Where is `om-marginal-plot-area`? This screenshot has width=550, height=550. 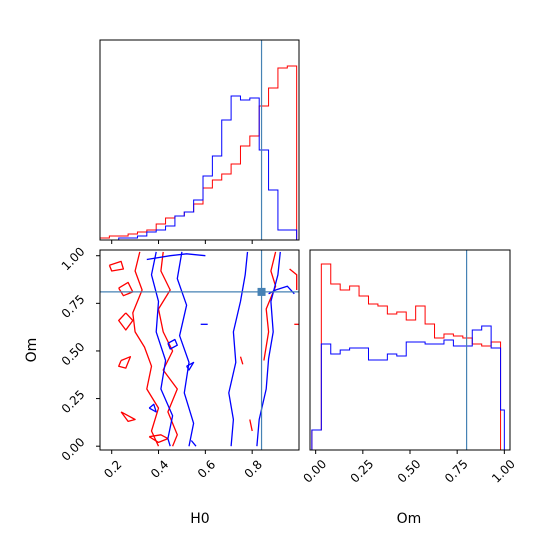 om-marginal-plot-area is located at coordinates (408, 350).